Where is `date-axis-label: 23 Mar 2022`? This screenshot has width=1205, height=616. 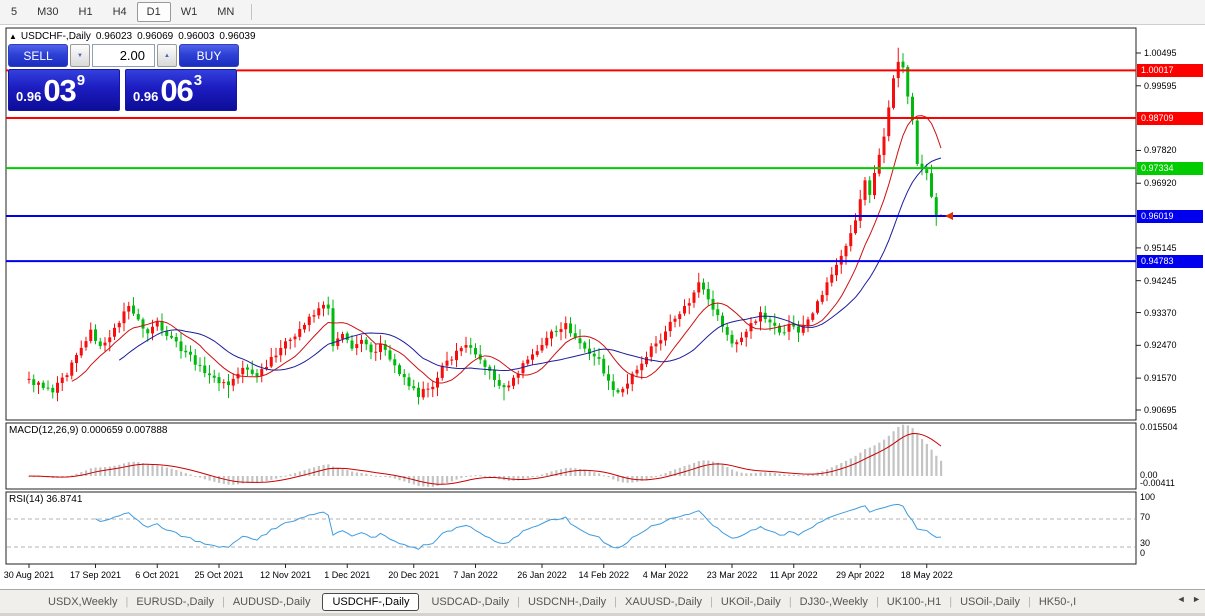
date-axis-label: 23 Mar 2022 is located at coordinates (732, 575).